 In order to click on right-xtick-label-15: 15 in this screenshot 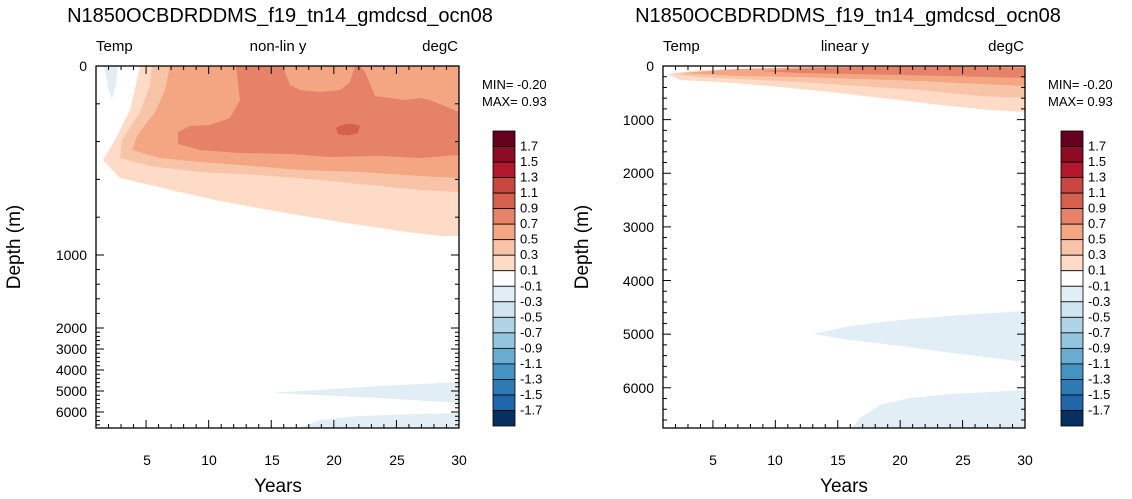, I will do `click(838, 460)`.